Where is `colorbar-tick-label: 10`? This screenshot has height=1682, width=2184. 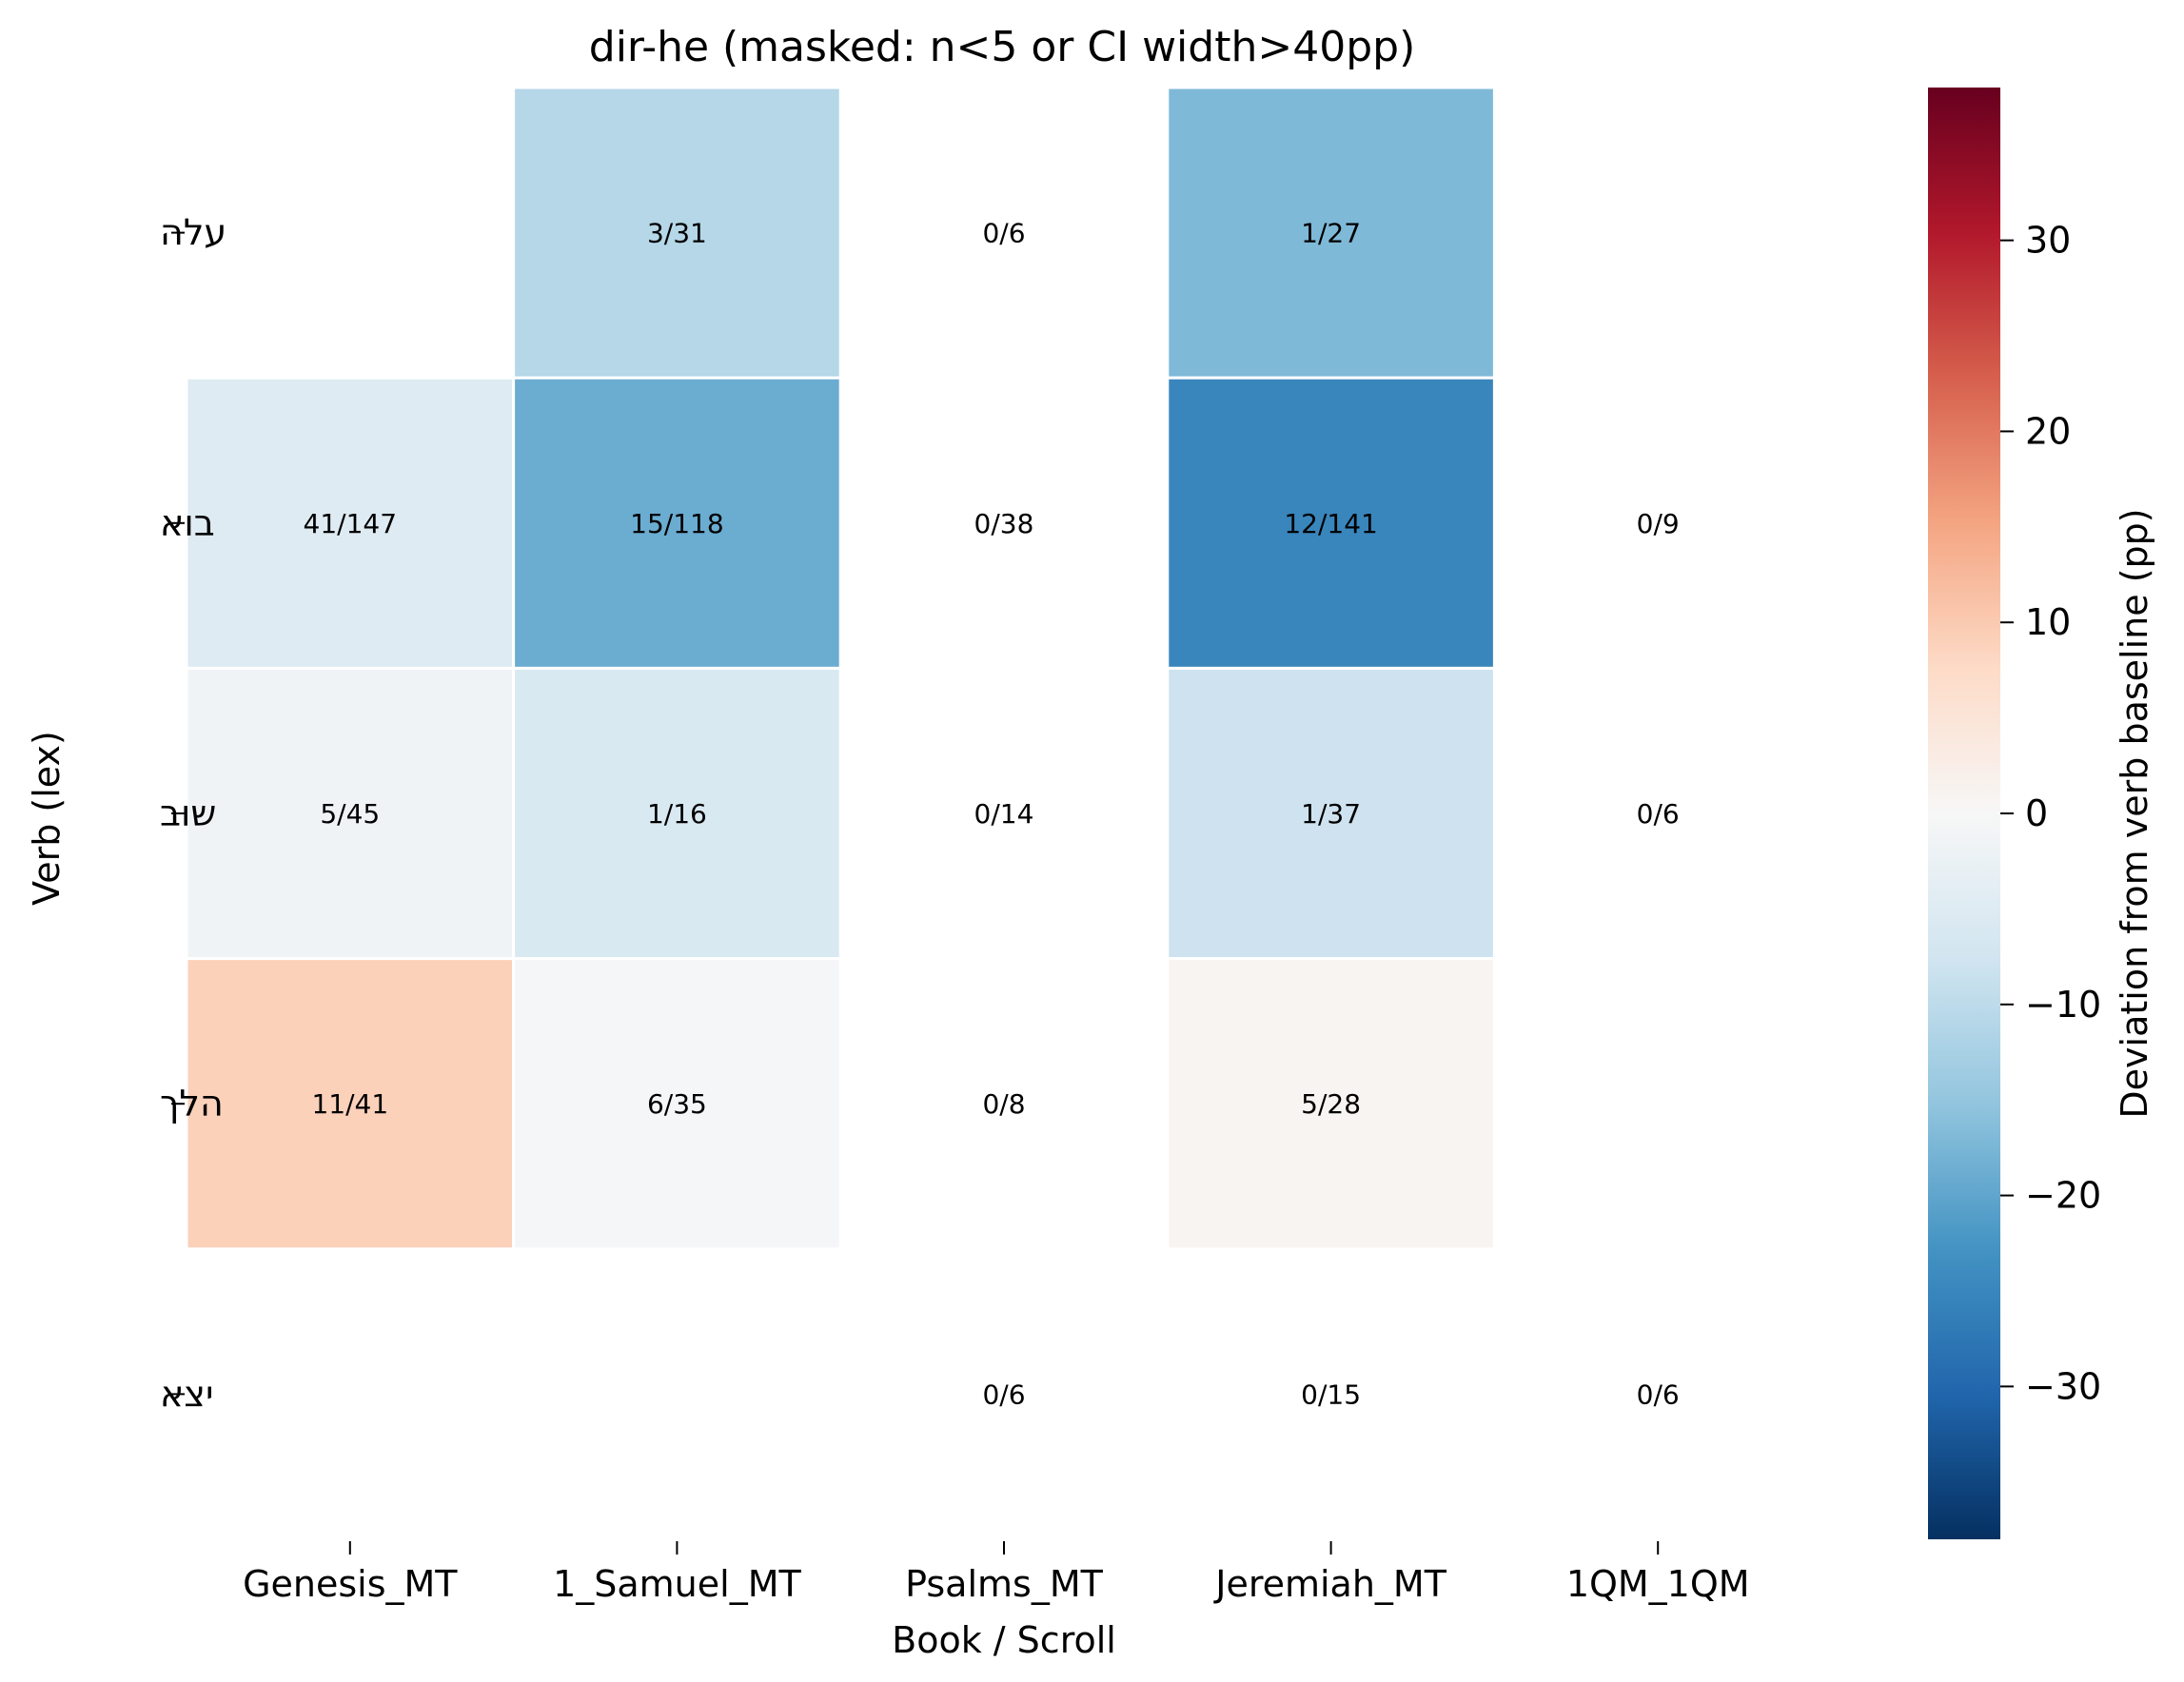
colorbar-tick-label: 10 is located at coordinates (2048, 622).